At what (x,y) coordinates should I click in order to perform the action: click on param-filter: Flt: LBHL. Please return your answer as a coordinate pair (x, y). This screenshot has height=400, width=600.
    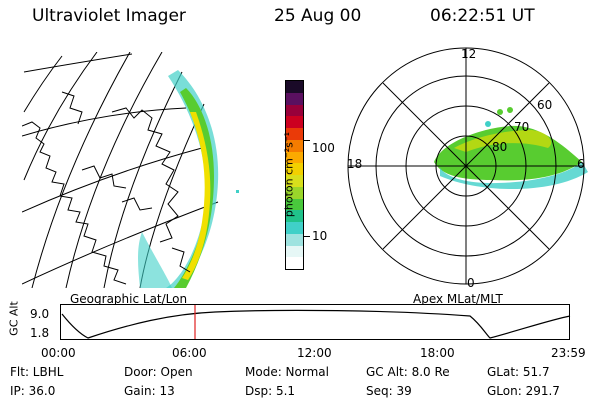
    Looking at the image, I should click on (37, 372).